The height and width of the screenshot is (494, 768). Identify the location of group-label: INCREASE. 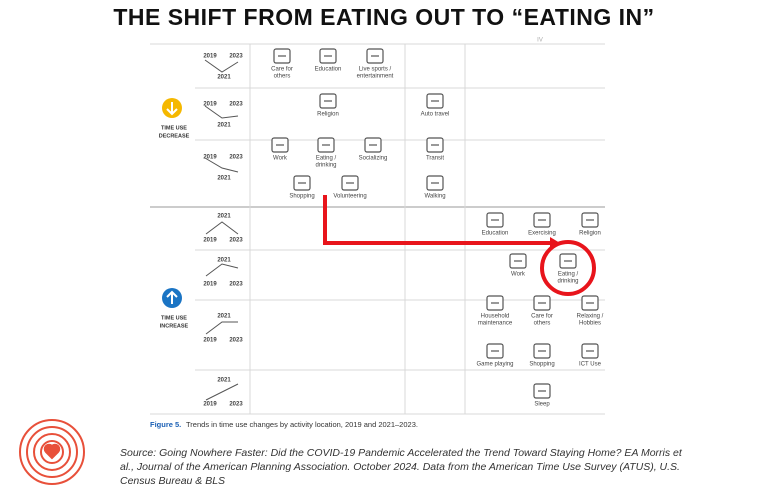
(174, 326).